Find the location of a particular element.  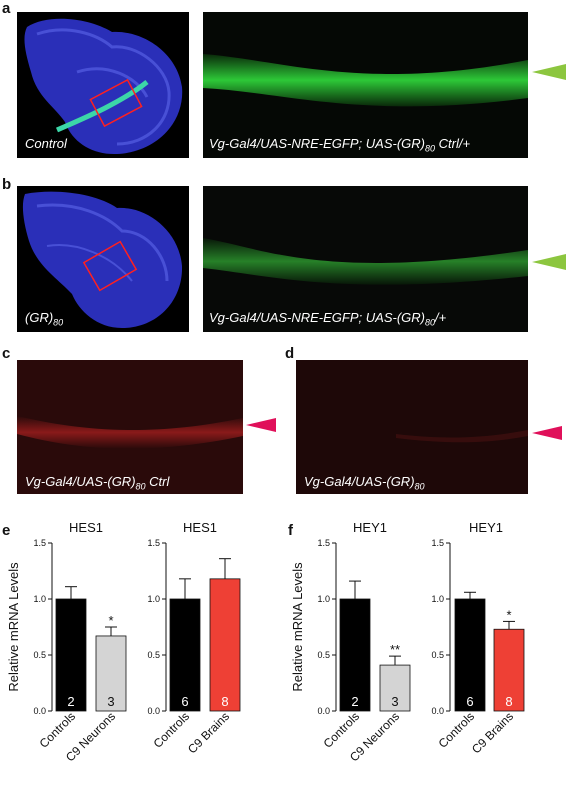

n-label-2-0: 2 is located at coordinates (354, 701).